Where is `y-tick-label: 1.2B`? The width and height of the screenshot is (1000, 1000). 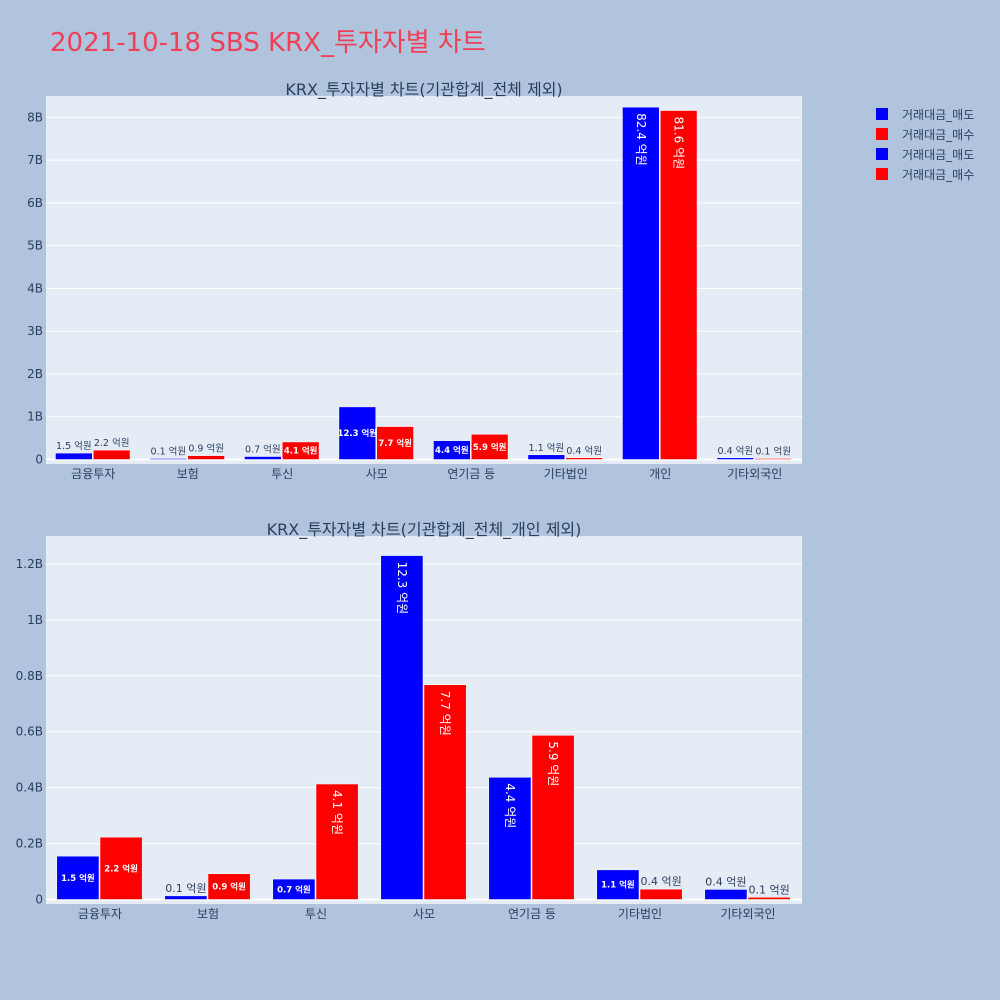 y-tick-label: 1.2B is located at coordinates (29, 564).